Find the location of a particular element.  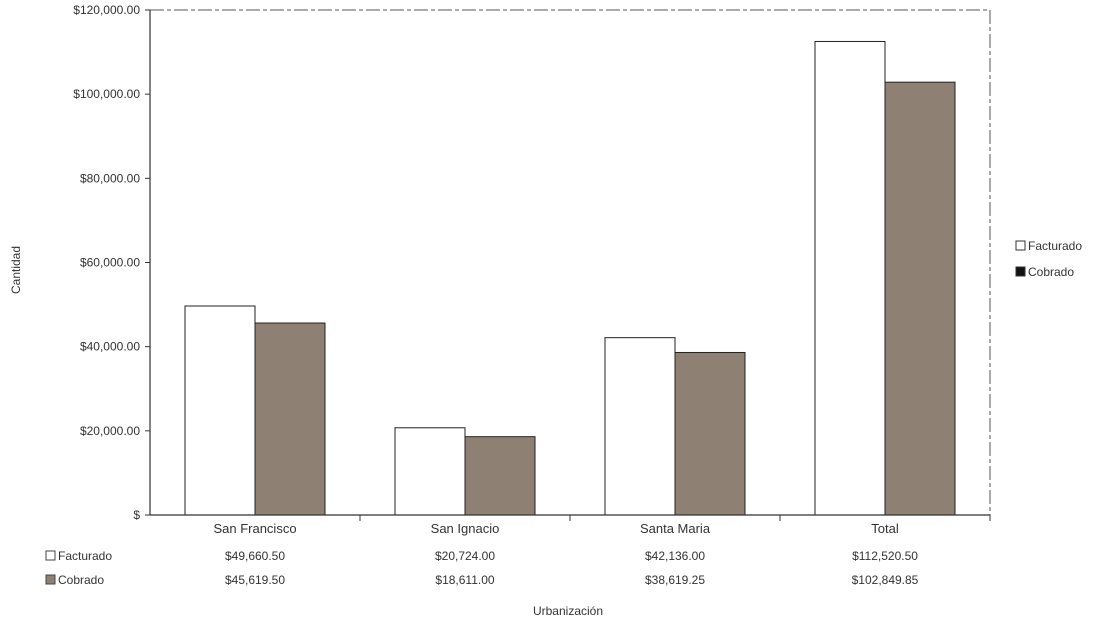

y-tick-label: $60,000.00 is located at coordinates (110, 263).